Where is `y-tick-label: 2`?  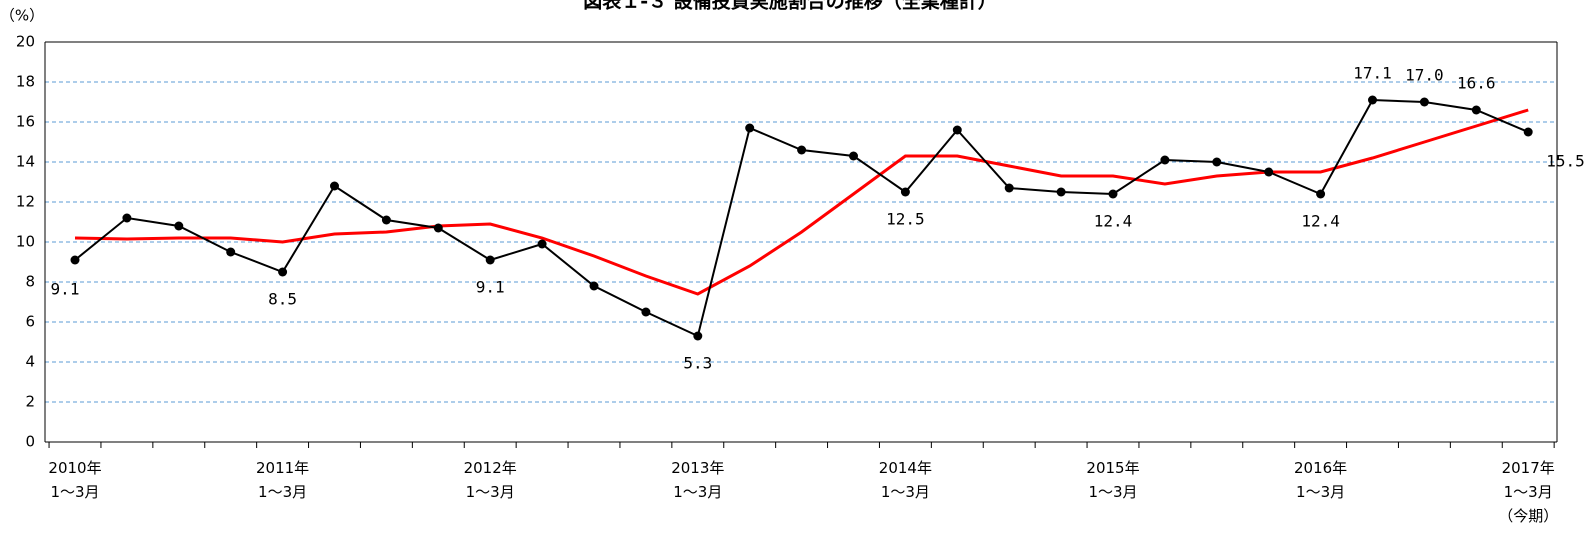
y-tick-label: 2 is located at coordinates (30, 402).